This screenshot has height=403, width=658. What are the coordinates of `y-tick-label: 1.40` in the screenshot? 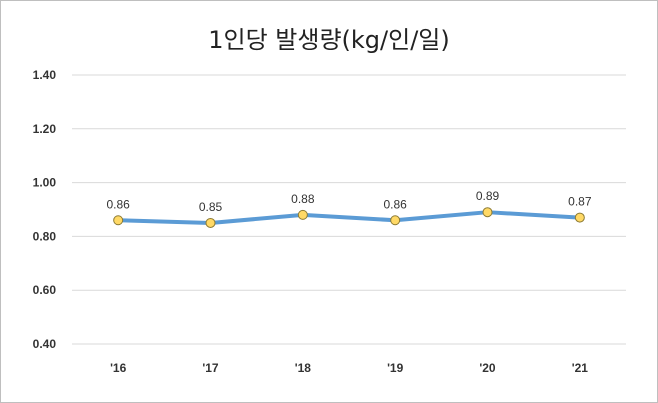 It's located at (45, 75).